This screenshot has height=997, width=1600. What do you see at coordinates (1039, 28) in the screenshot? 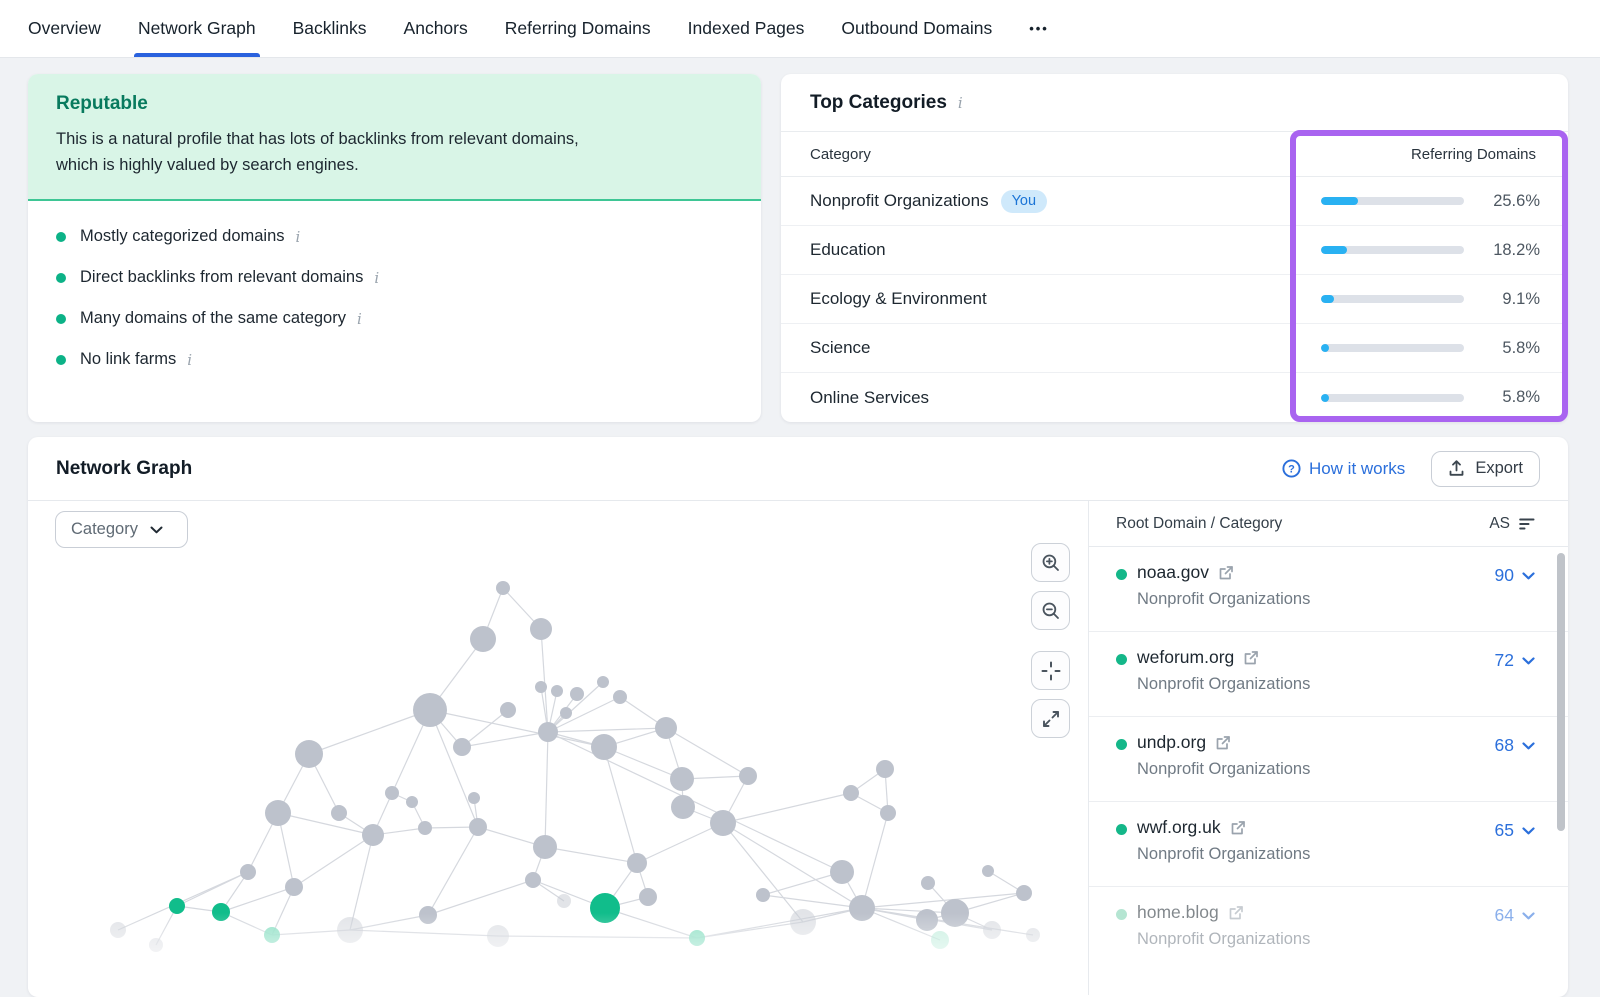
I see `tabs-more-icon: •••` at bounding box center [1039, 28].